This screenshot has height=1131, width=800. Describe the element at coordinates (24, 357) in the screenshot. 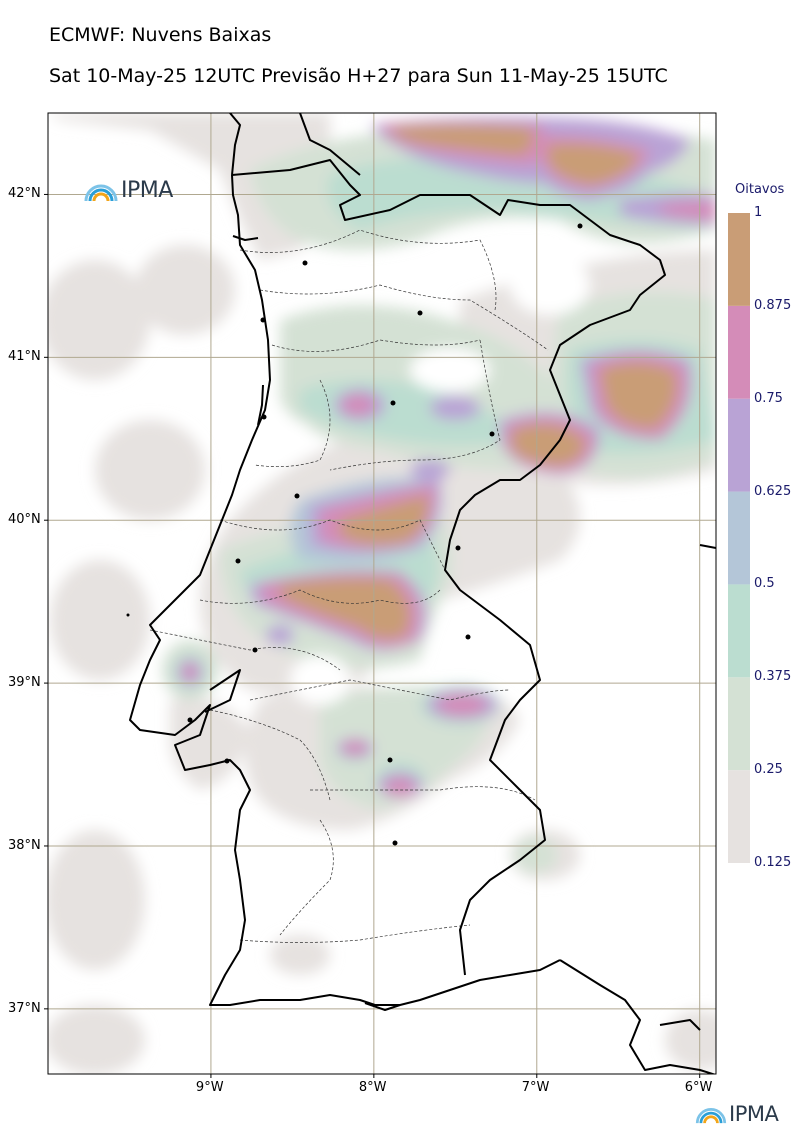

I see `lat-tick-label: 41°N` at that location.